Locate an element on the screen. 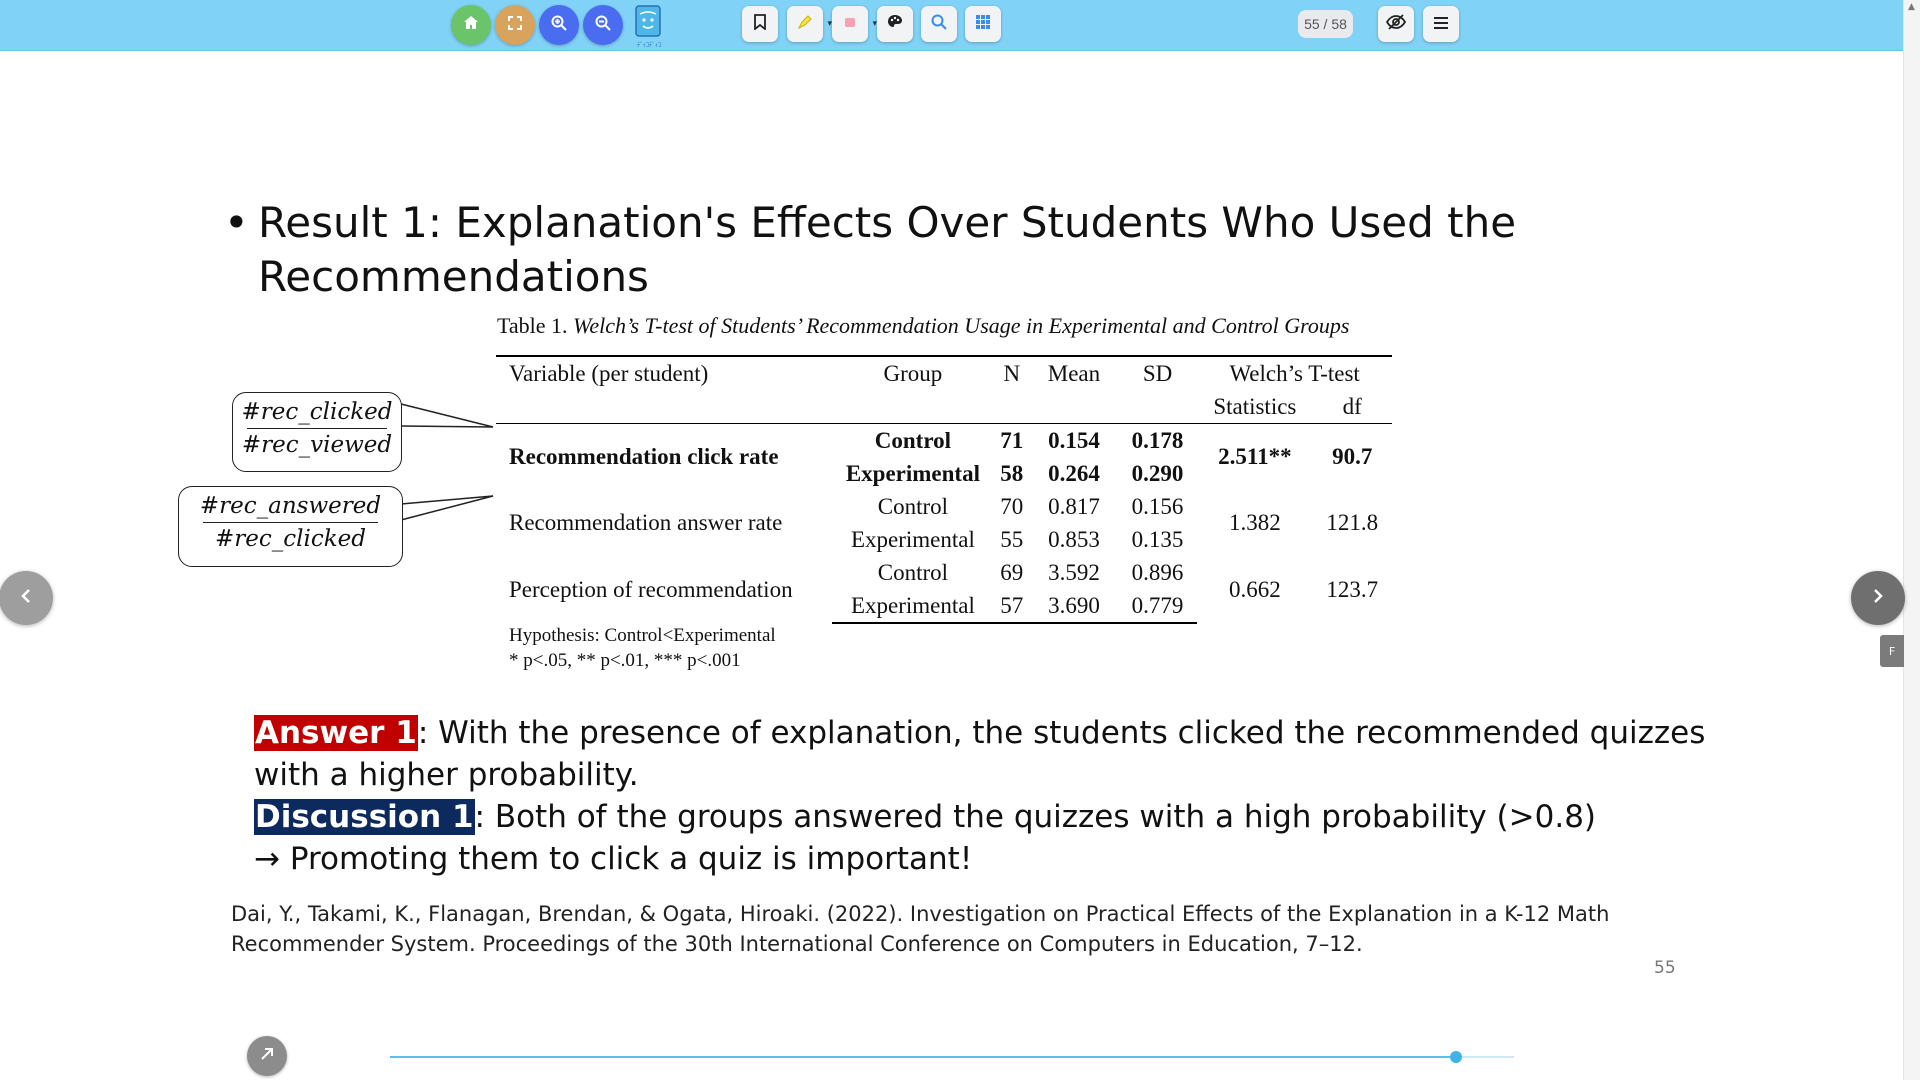  hide-annotations-button is located at coordinates (1396, 24).